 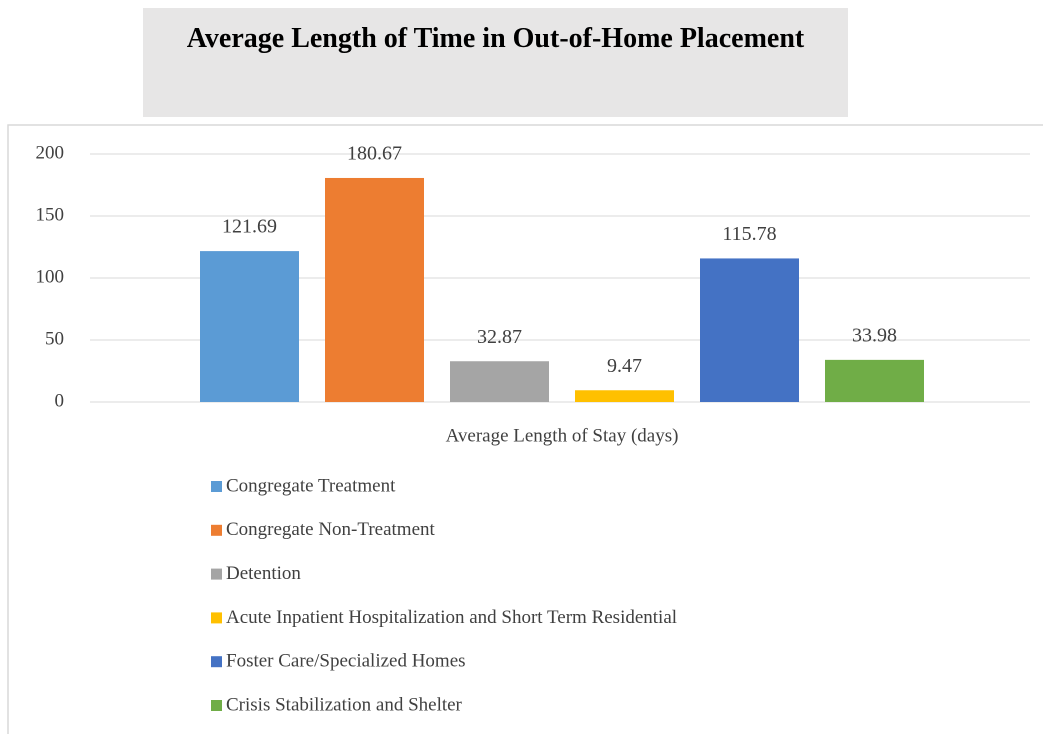 I want to click on y-tick-label: 100, so click(x=50, y=276).